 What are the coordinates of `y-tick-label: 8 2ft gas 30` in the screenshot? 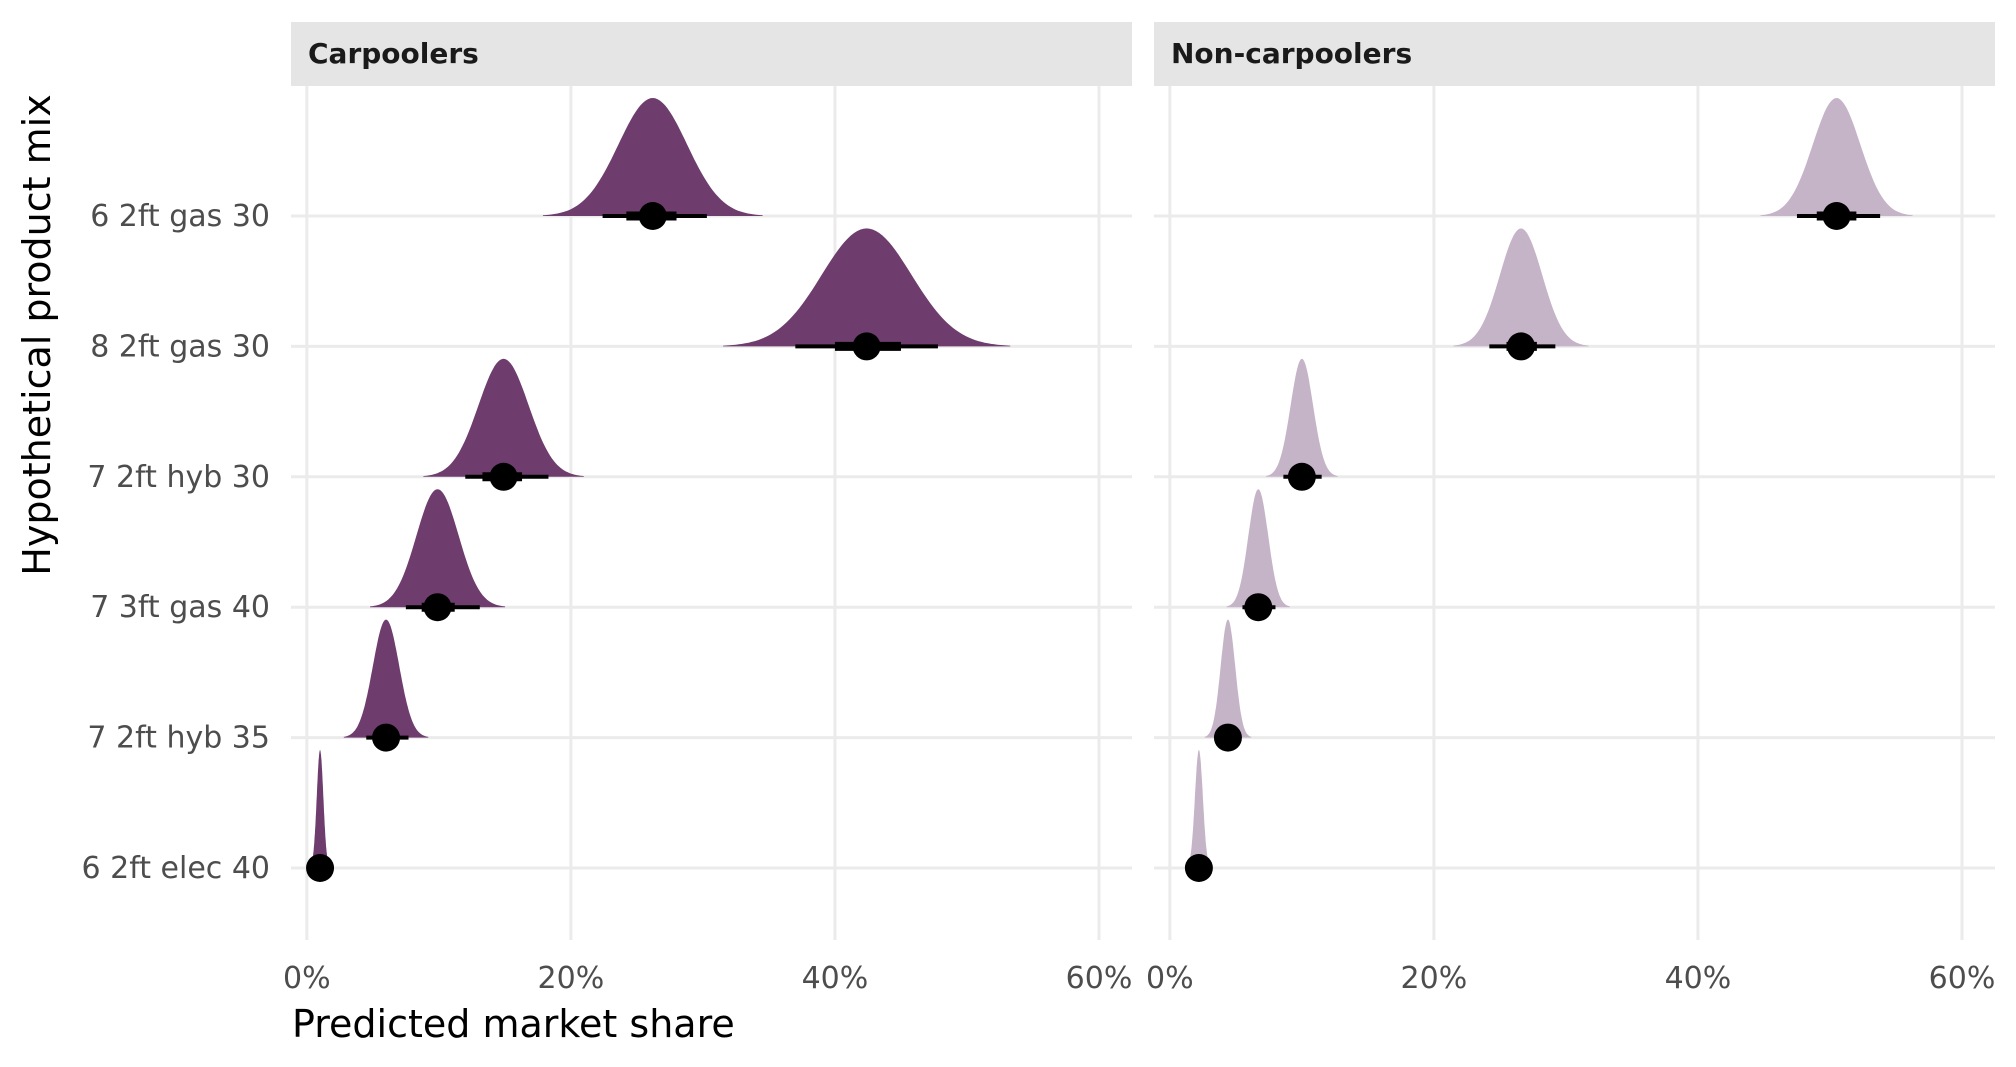 It's located at (180, 346).